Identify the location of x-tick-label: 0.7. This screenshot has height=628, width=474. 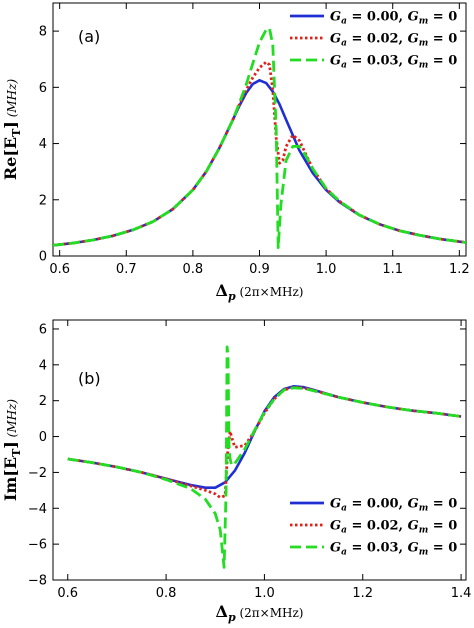
(126, 269).